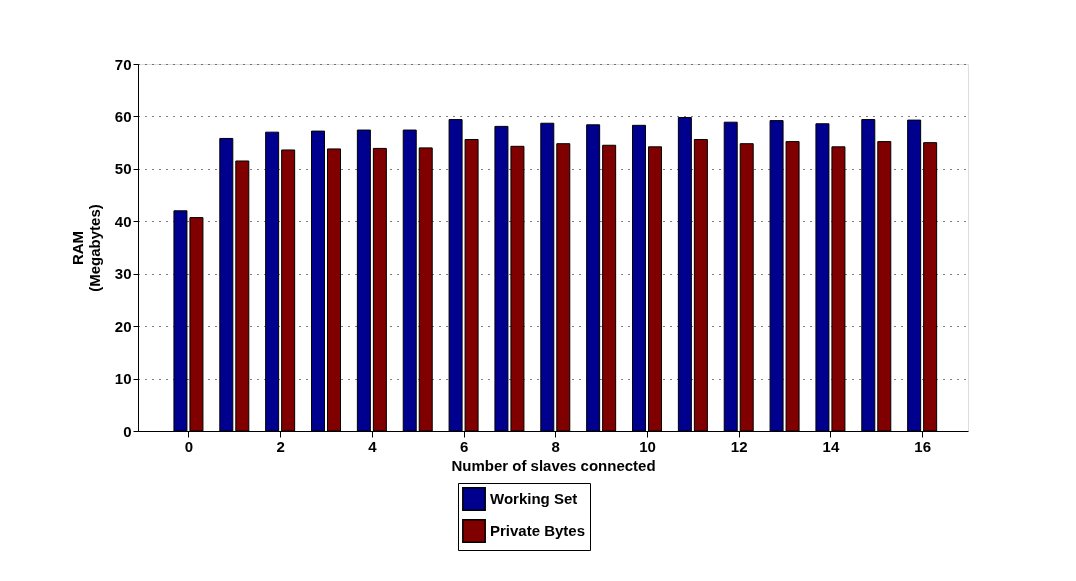 This screenshot has height=581, width=1076. Describe the element at coordinates (739, 446) in the screenshot. I see `x-tick-label: 12` at that location.